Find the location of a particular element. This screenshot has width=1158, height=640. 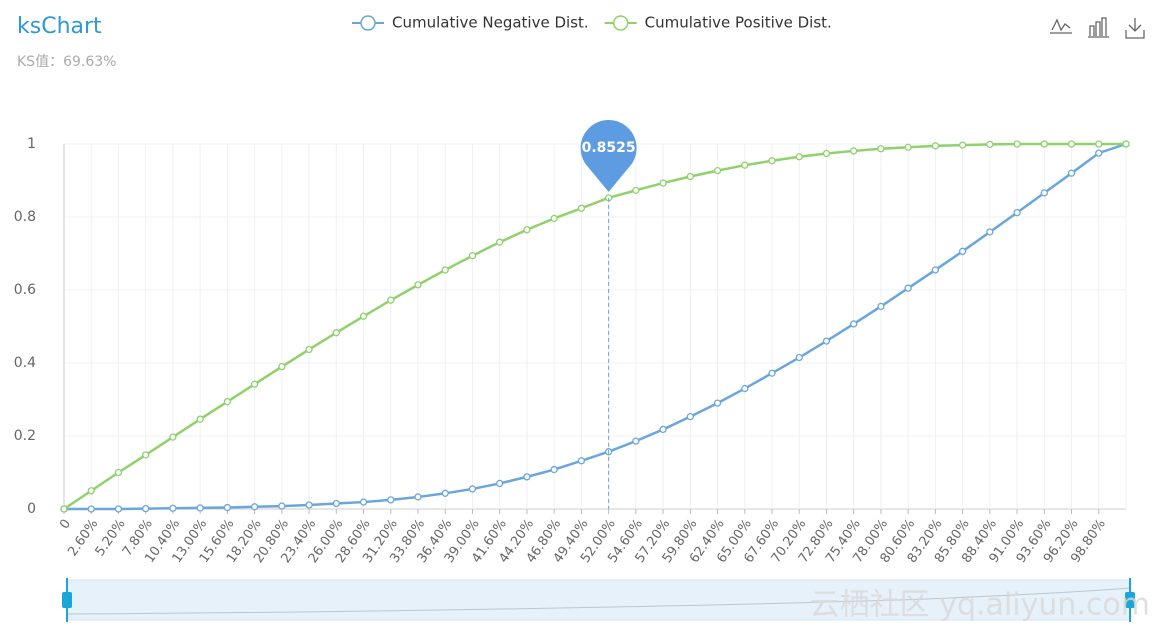

x-tick-label: 0 is located at coordinates (65, 524).